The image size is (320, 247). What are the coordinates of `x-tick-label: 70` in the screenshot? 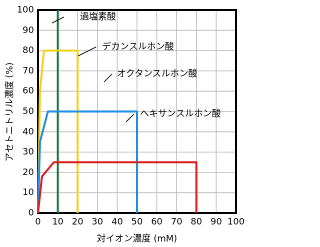 It's located at (177, 223).